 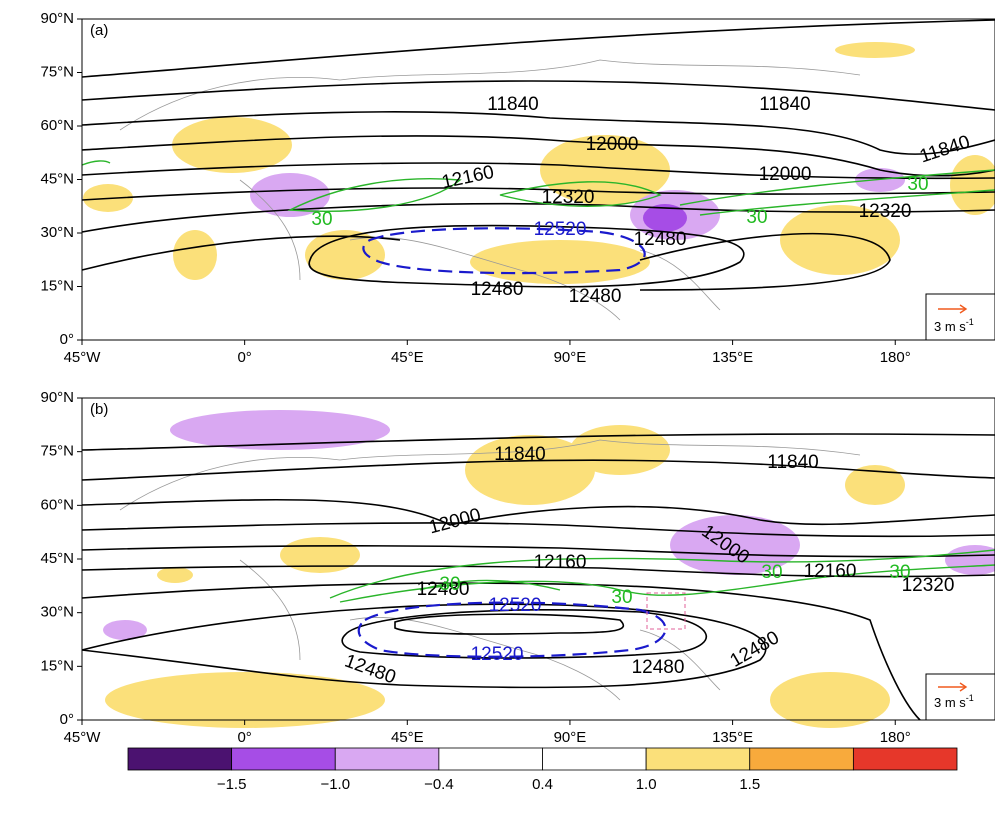 I want to click on panel-label: (b), so click(x=99, y=409).